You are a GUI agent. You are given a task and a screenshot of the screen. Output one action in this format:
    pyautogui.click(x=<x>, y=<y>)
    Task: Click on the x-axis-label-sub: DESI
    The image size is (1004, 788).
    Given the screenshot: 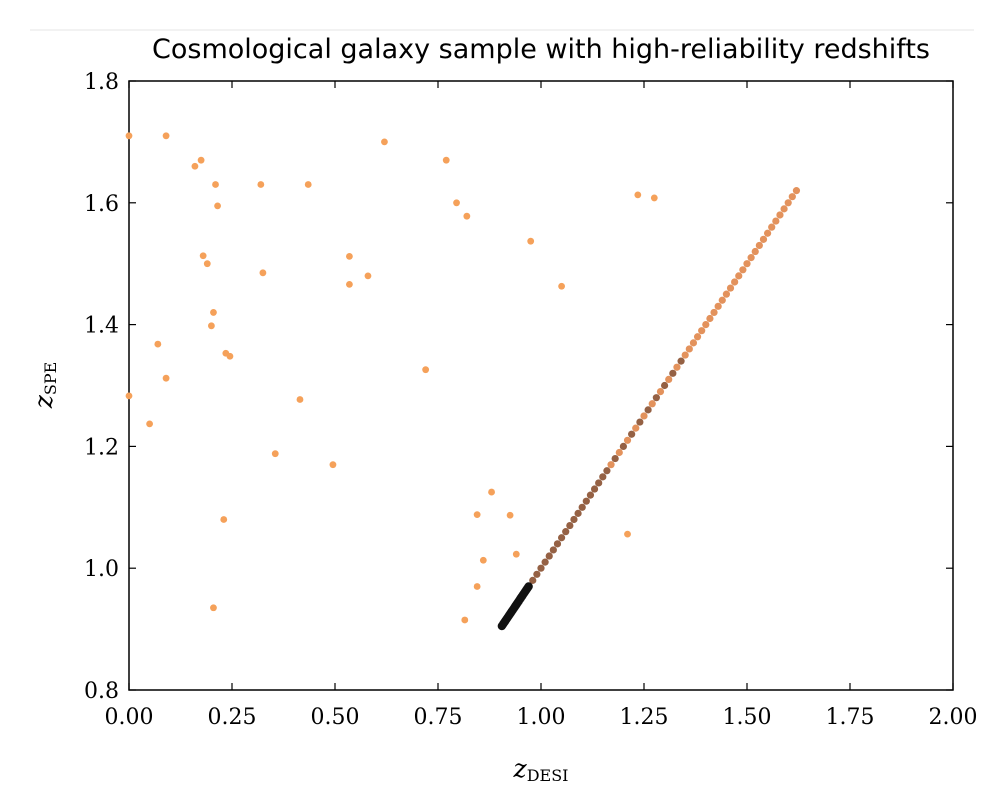 What is the action you would take?
    pyautogui.click(x=548, y=775)
    